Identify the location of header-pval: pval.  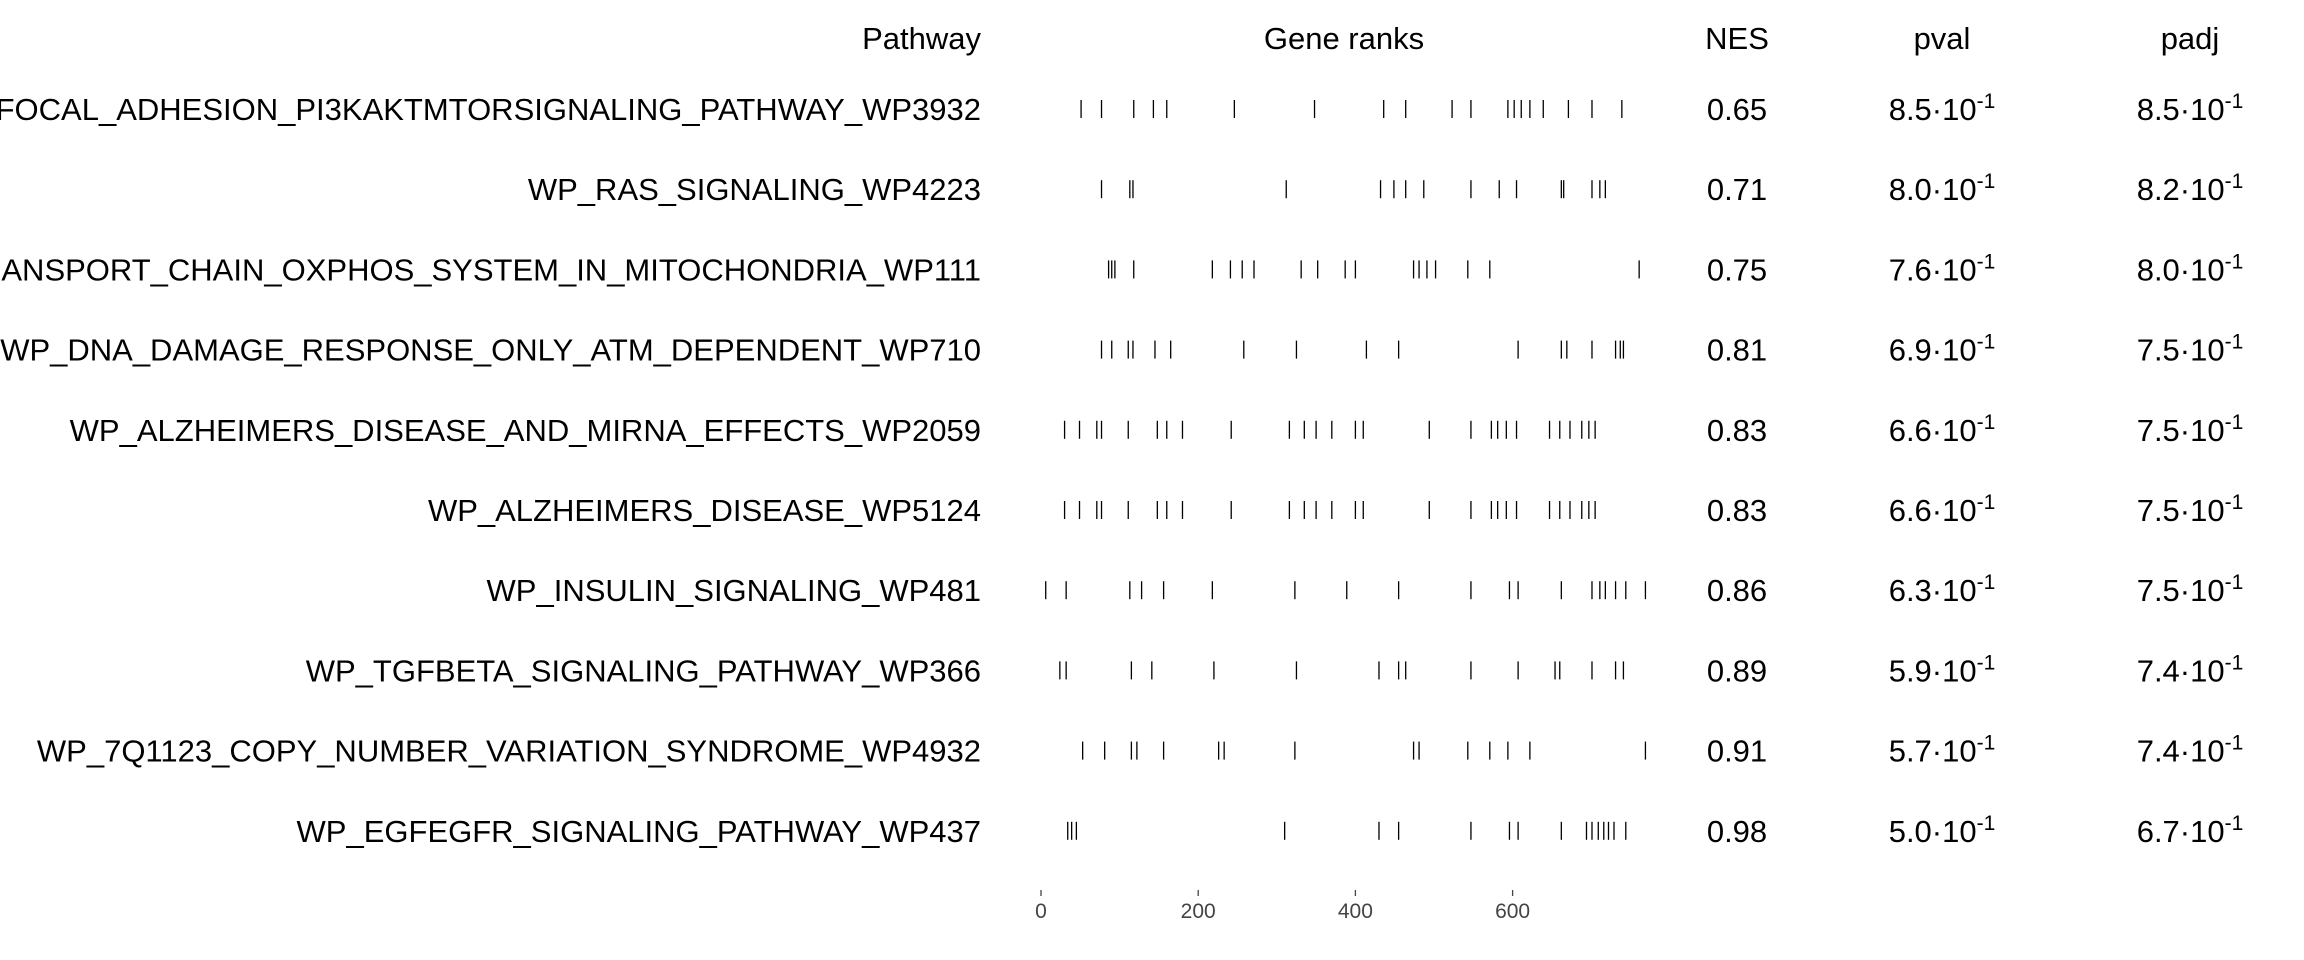
(1942, 38).